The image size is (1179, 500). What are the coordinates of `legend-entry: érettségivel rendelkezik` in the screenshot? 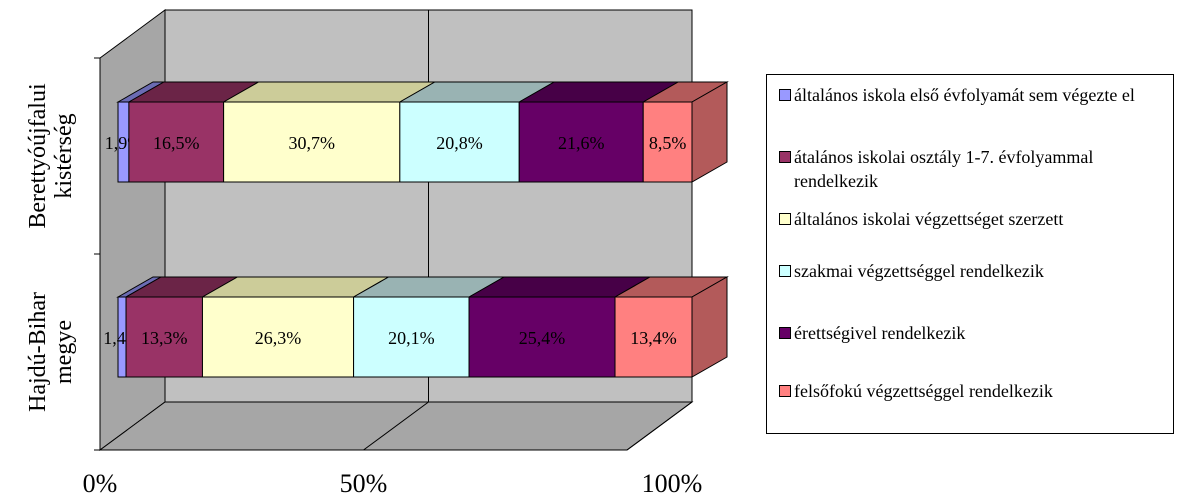 It's located at (971, 333).